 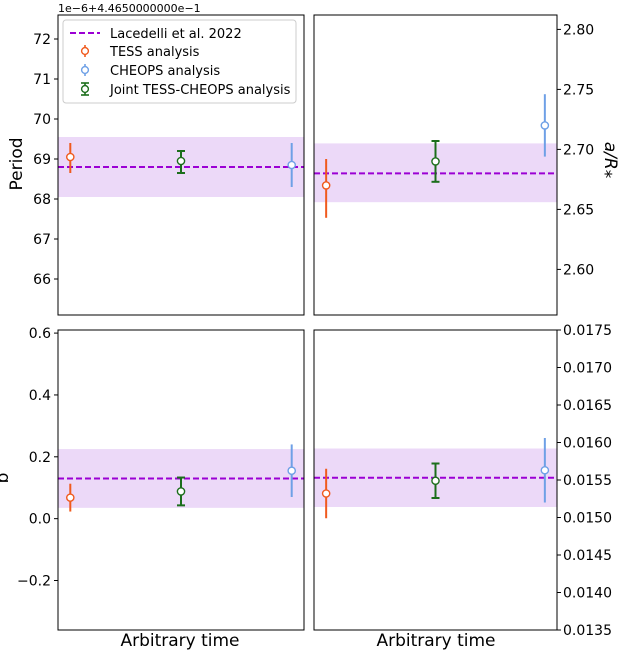 What do you see at coordinates (435, 641) in the screenshot?
I see `xlabel-right: Arbitrary time` at bounding box center [435, 641].